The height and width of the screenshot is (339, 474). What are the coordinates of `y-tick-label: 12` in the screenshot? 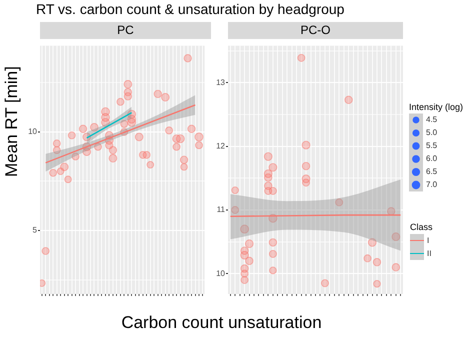 It's located at (221, 146).